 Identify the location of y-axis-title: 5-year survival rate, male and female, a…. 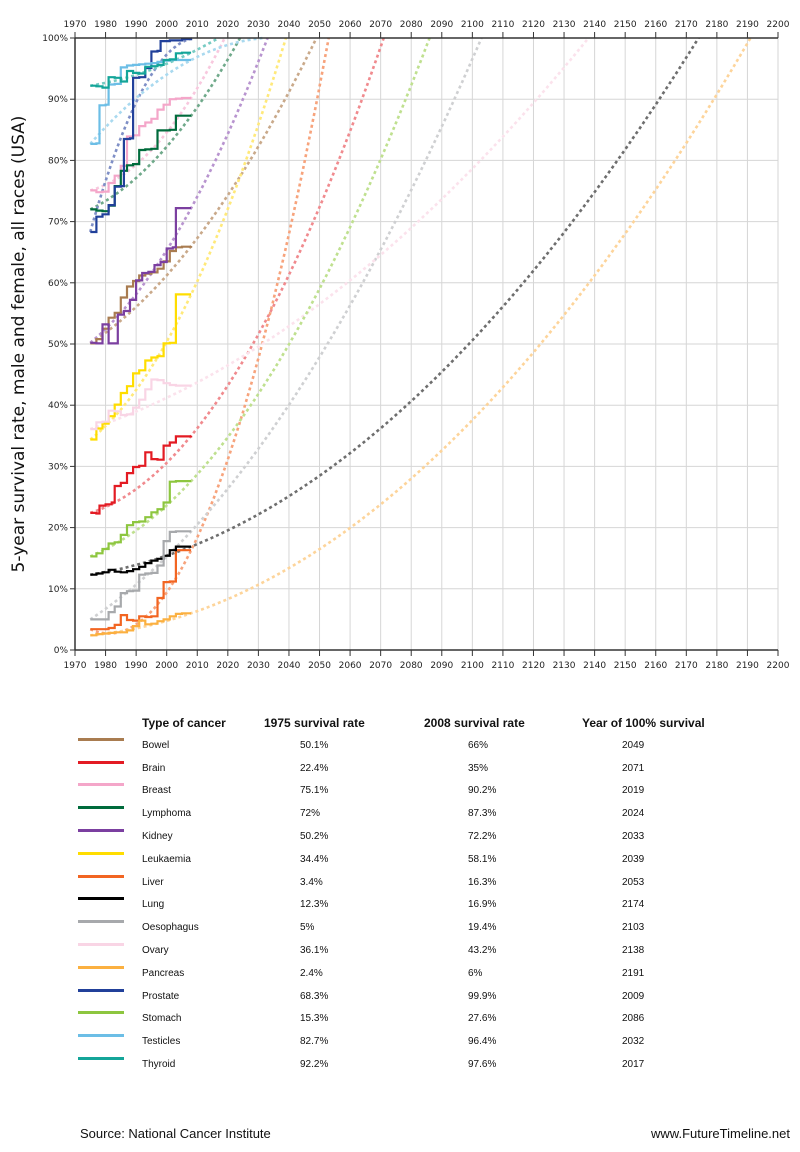
(19, 344).